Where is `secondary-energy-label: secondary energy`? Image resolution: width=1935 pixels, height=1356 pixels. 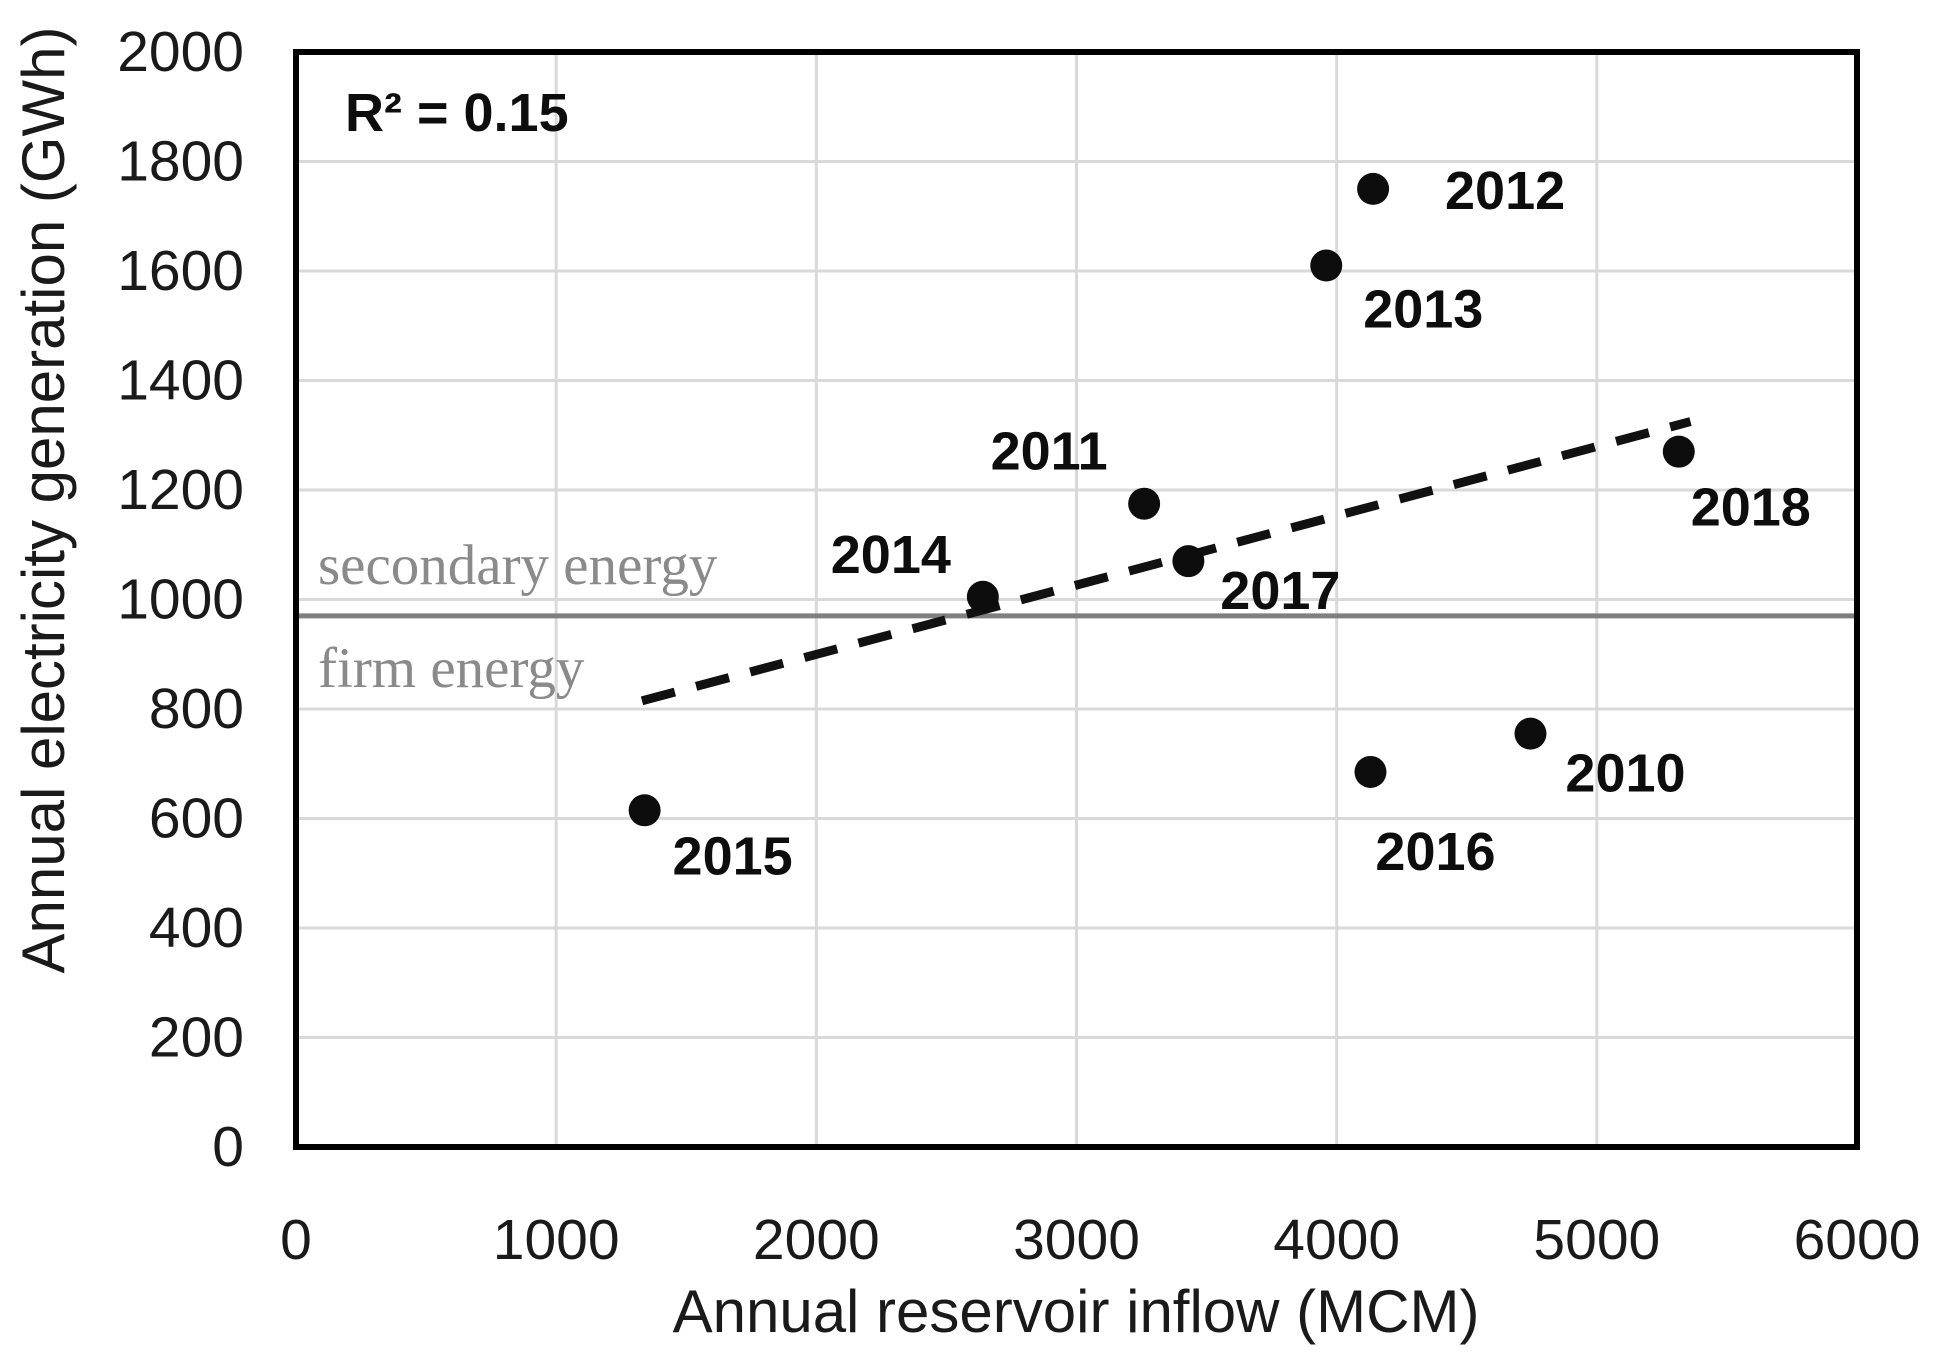
secondary-energy-label: secondary energy is located at coordinates (518, 565).